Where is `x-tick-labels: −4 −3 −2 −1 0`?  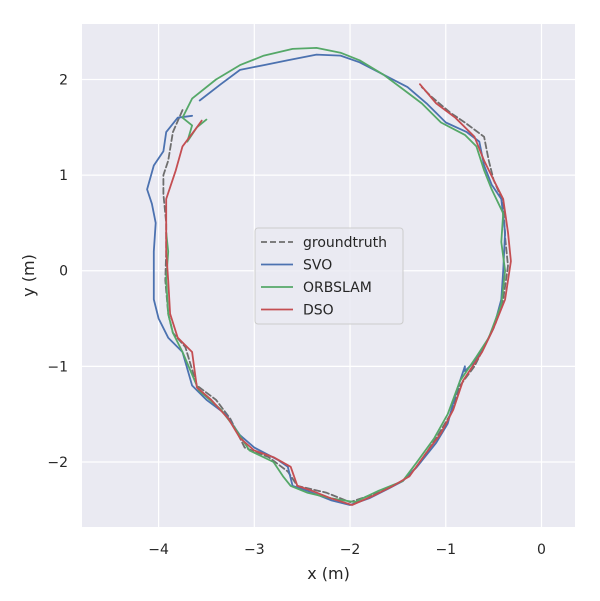
x-tick-labels: −4 −3 −2 −1 0 is located at coordinates (347, 550).